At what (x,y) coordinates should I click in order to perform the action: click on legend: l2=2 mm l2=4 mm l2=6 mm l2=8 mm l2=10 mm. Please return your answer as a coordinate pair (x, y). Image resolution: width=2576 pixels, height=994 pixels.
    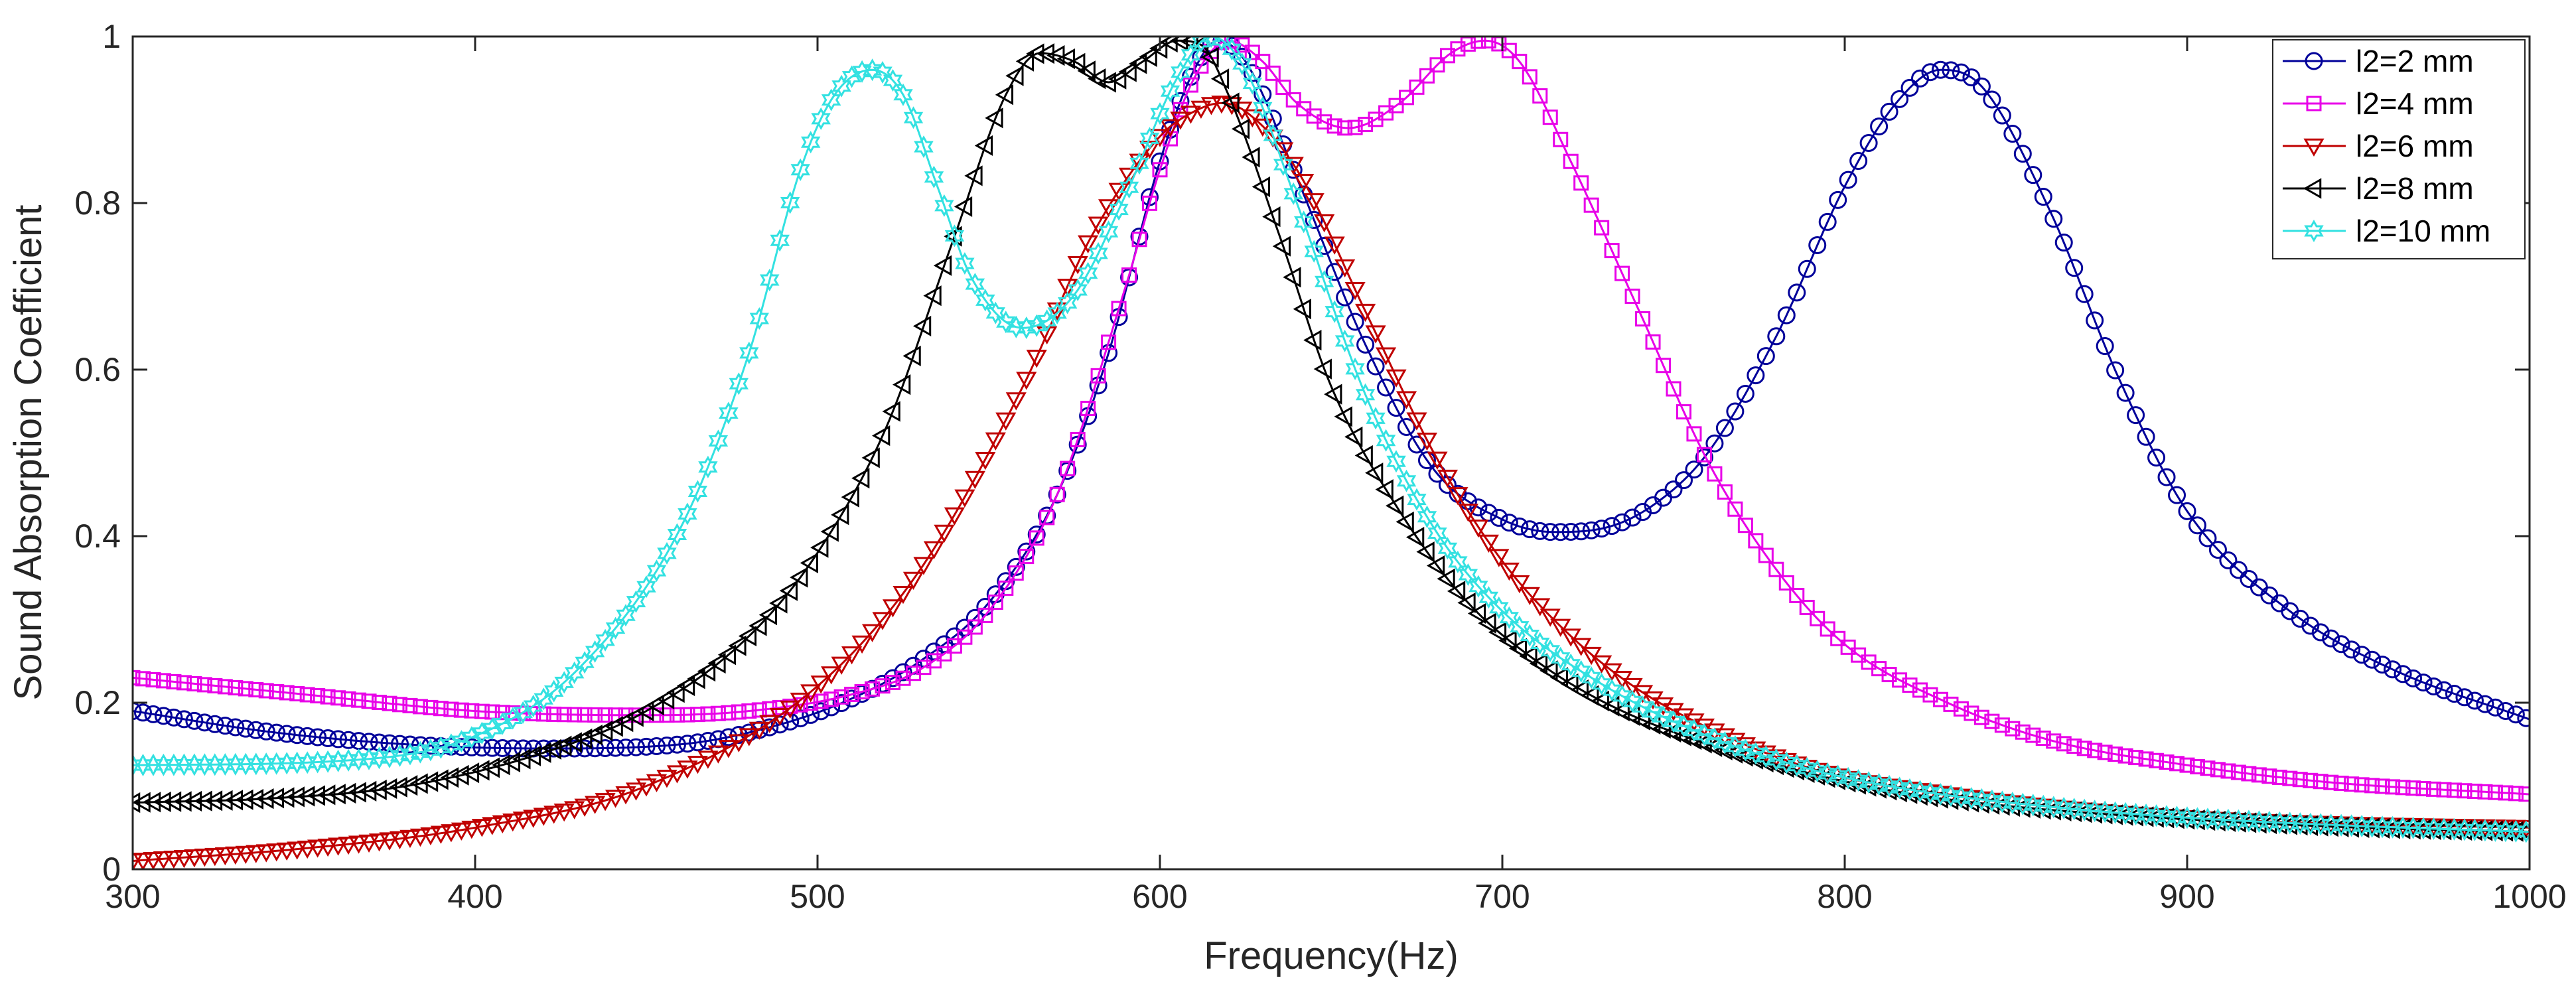
    Looking at the image, I should click on (2399, 149).